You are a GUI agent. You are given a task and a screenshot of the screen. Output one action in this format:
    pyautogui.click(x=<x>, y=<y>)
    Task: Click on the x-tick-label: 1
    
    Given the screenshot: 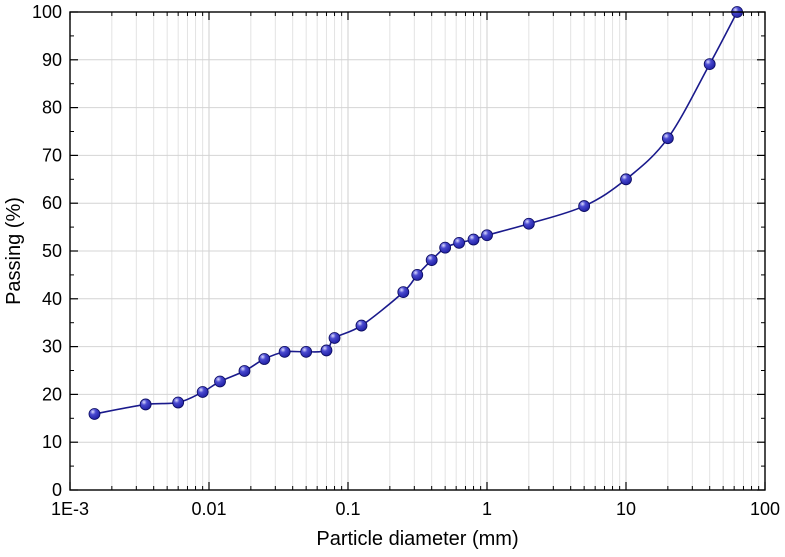 What is the action you would take?
    pyautogui.click(x=487, y=509)
    